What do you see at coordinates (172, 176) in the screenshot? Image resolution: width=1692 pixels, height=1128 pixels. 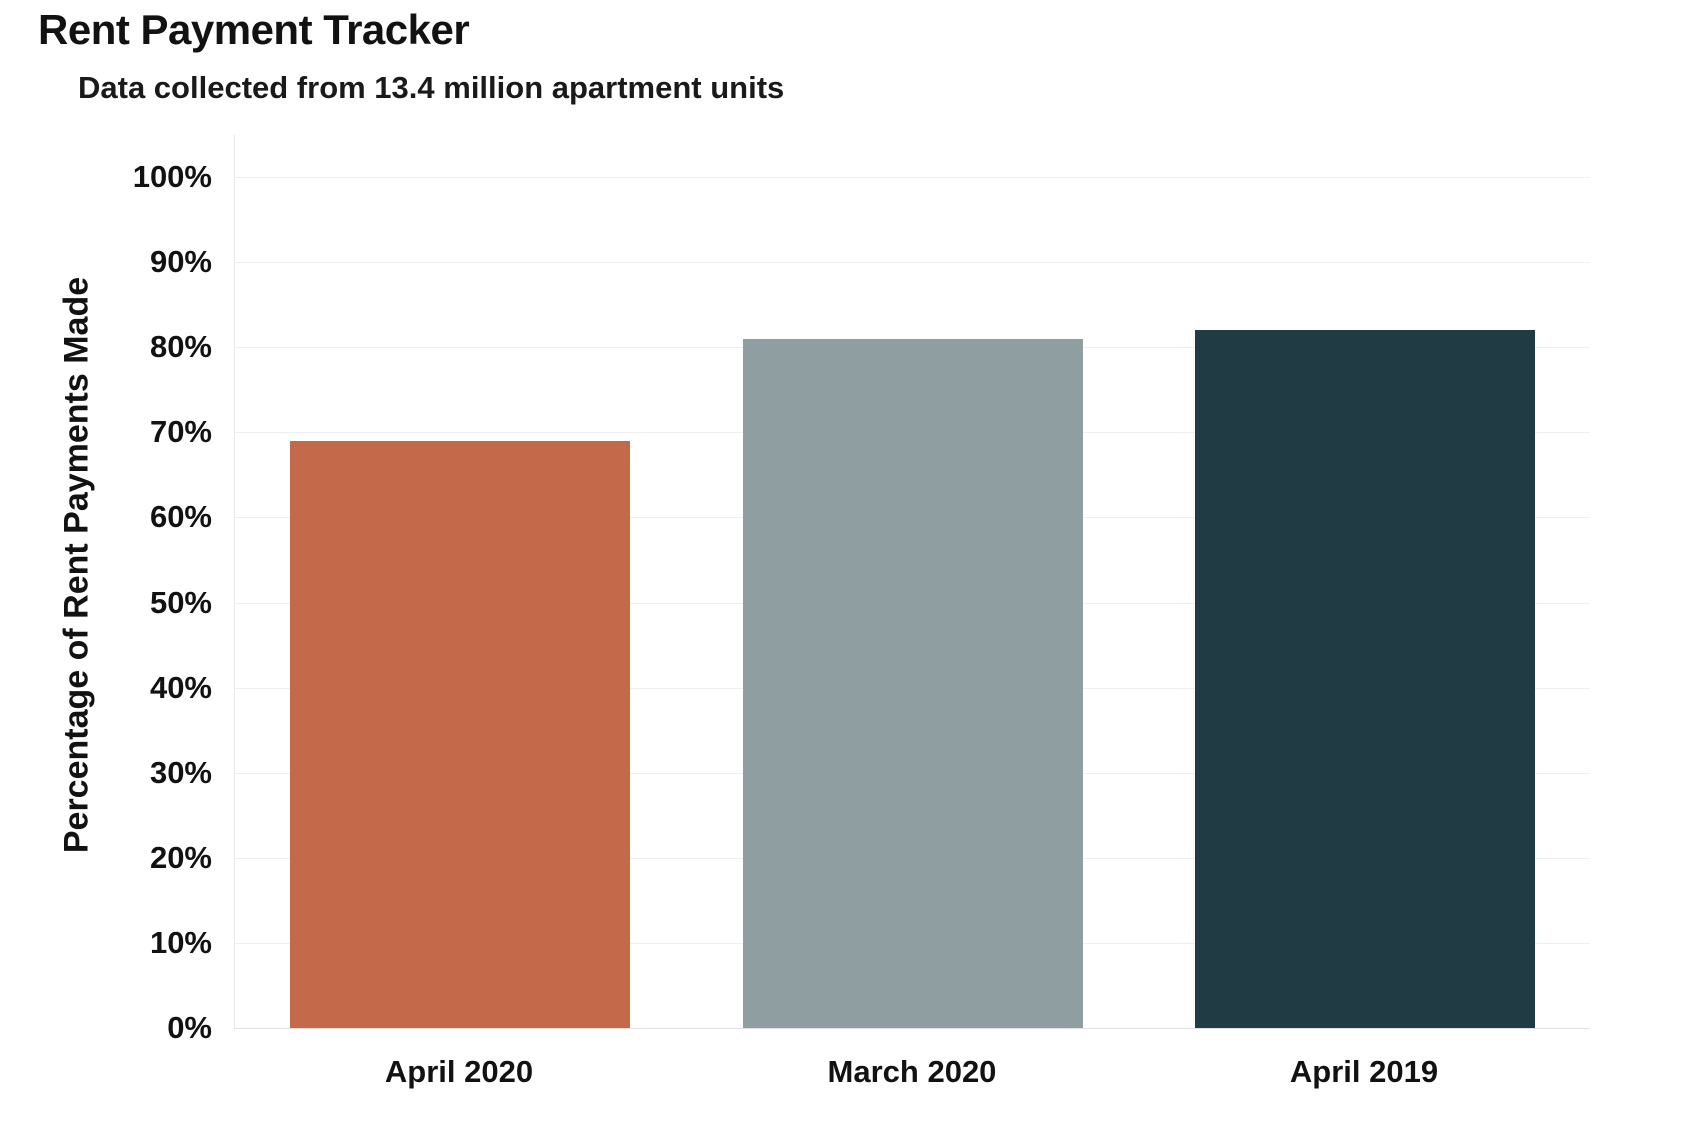 I see `y-tick-label-100: 100%` at bounding box center [172, 176].